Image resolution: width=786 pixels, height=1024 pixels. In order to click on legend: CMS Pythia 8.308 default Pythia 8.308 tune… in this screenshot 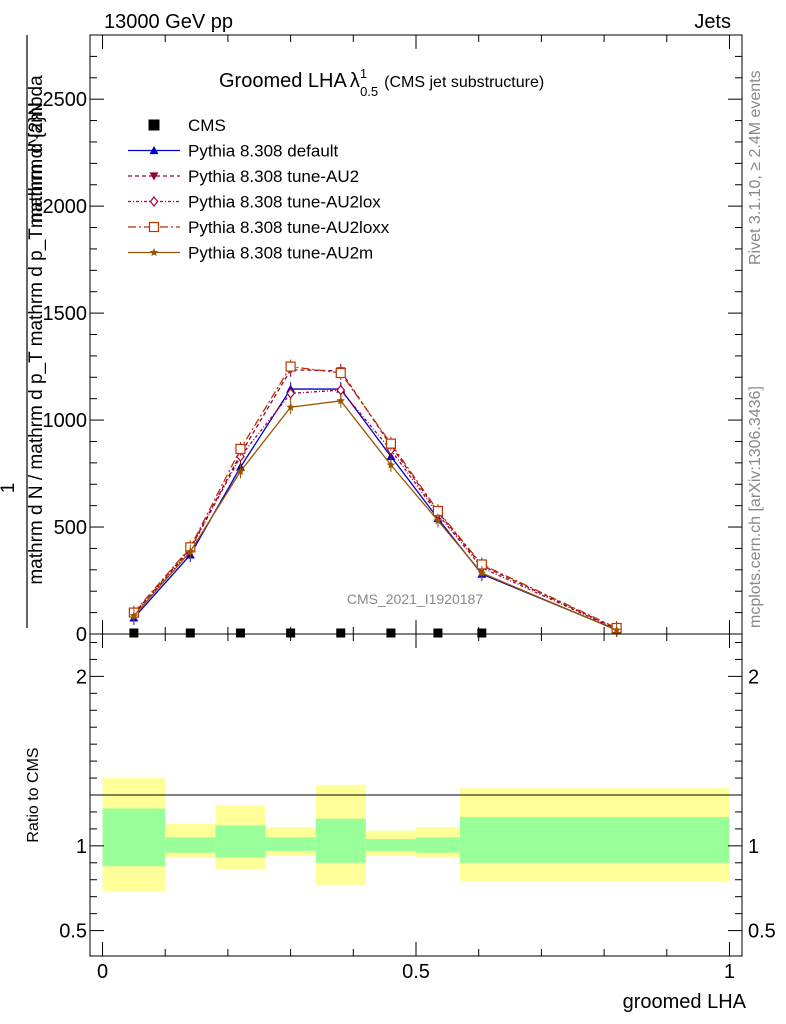, I will do `click(259, 189)`.